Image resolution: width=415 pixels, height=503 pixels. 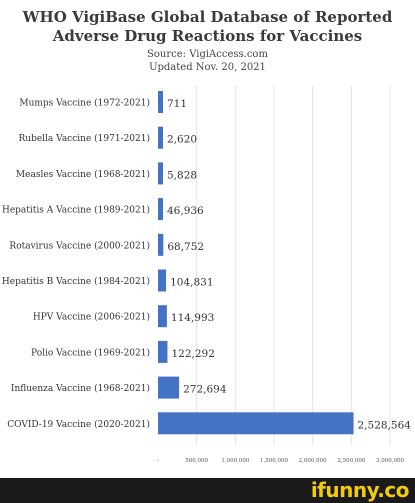 I want to click on ifunny-watermark: ifunny.co, so click(x=360, y=490).